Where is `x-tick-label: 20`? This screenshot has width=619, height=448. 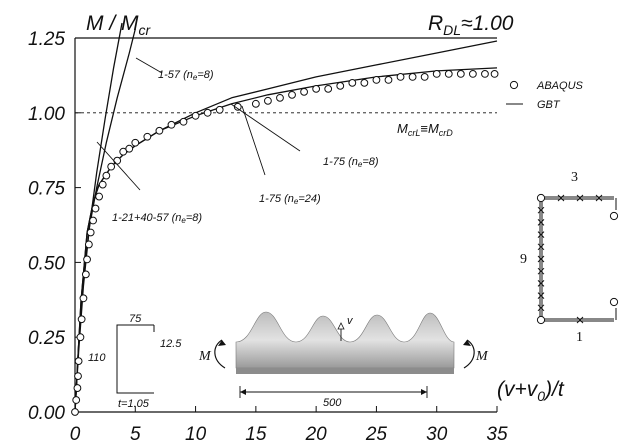
x-tick-label: 20 is located at coordinates (316, 434).